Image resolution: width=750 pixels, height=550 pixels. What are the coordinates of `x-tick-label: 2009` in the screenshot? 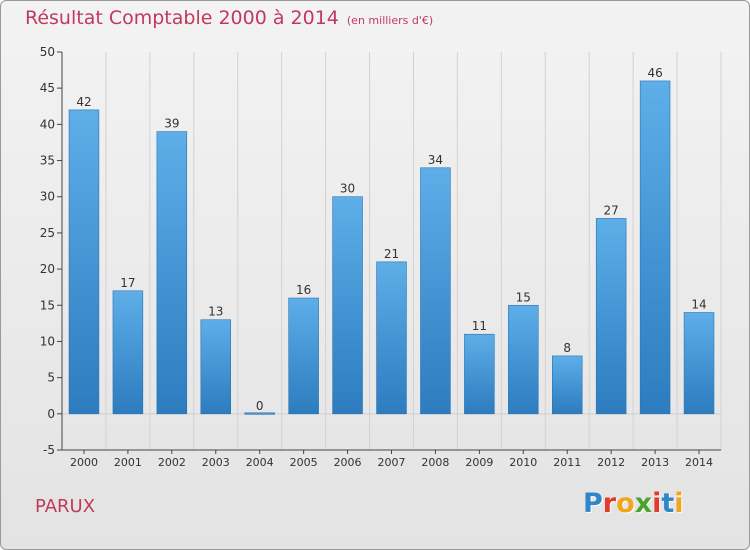 It's located at (479, 462).